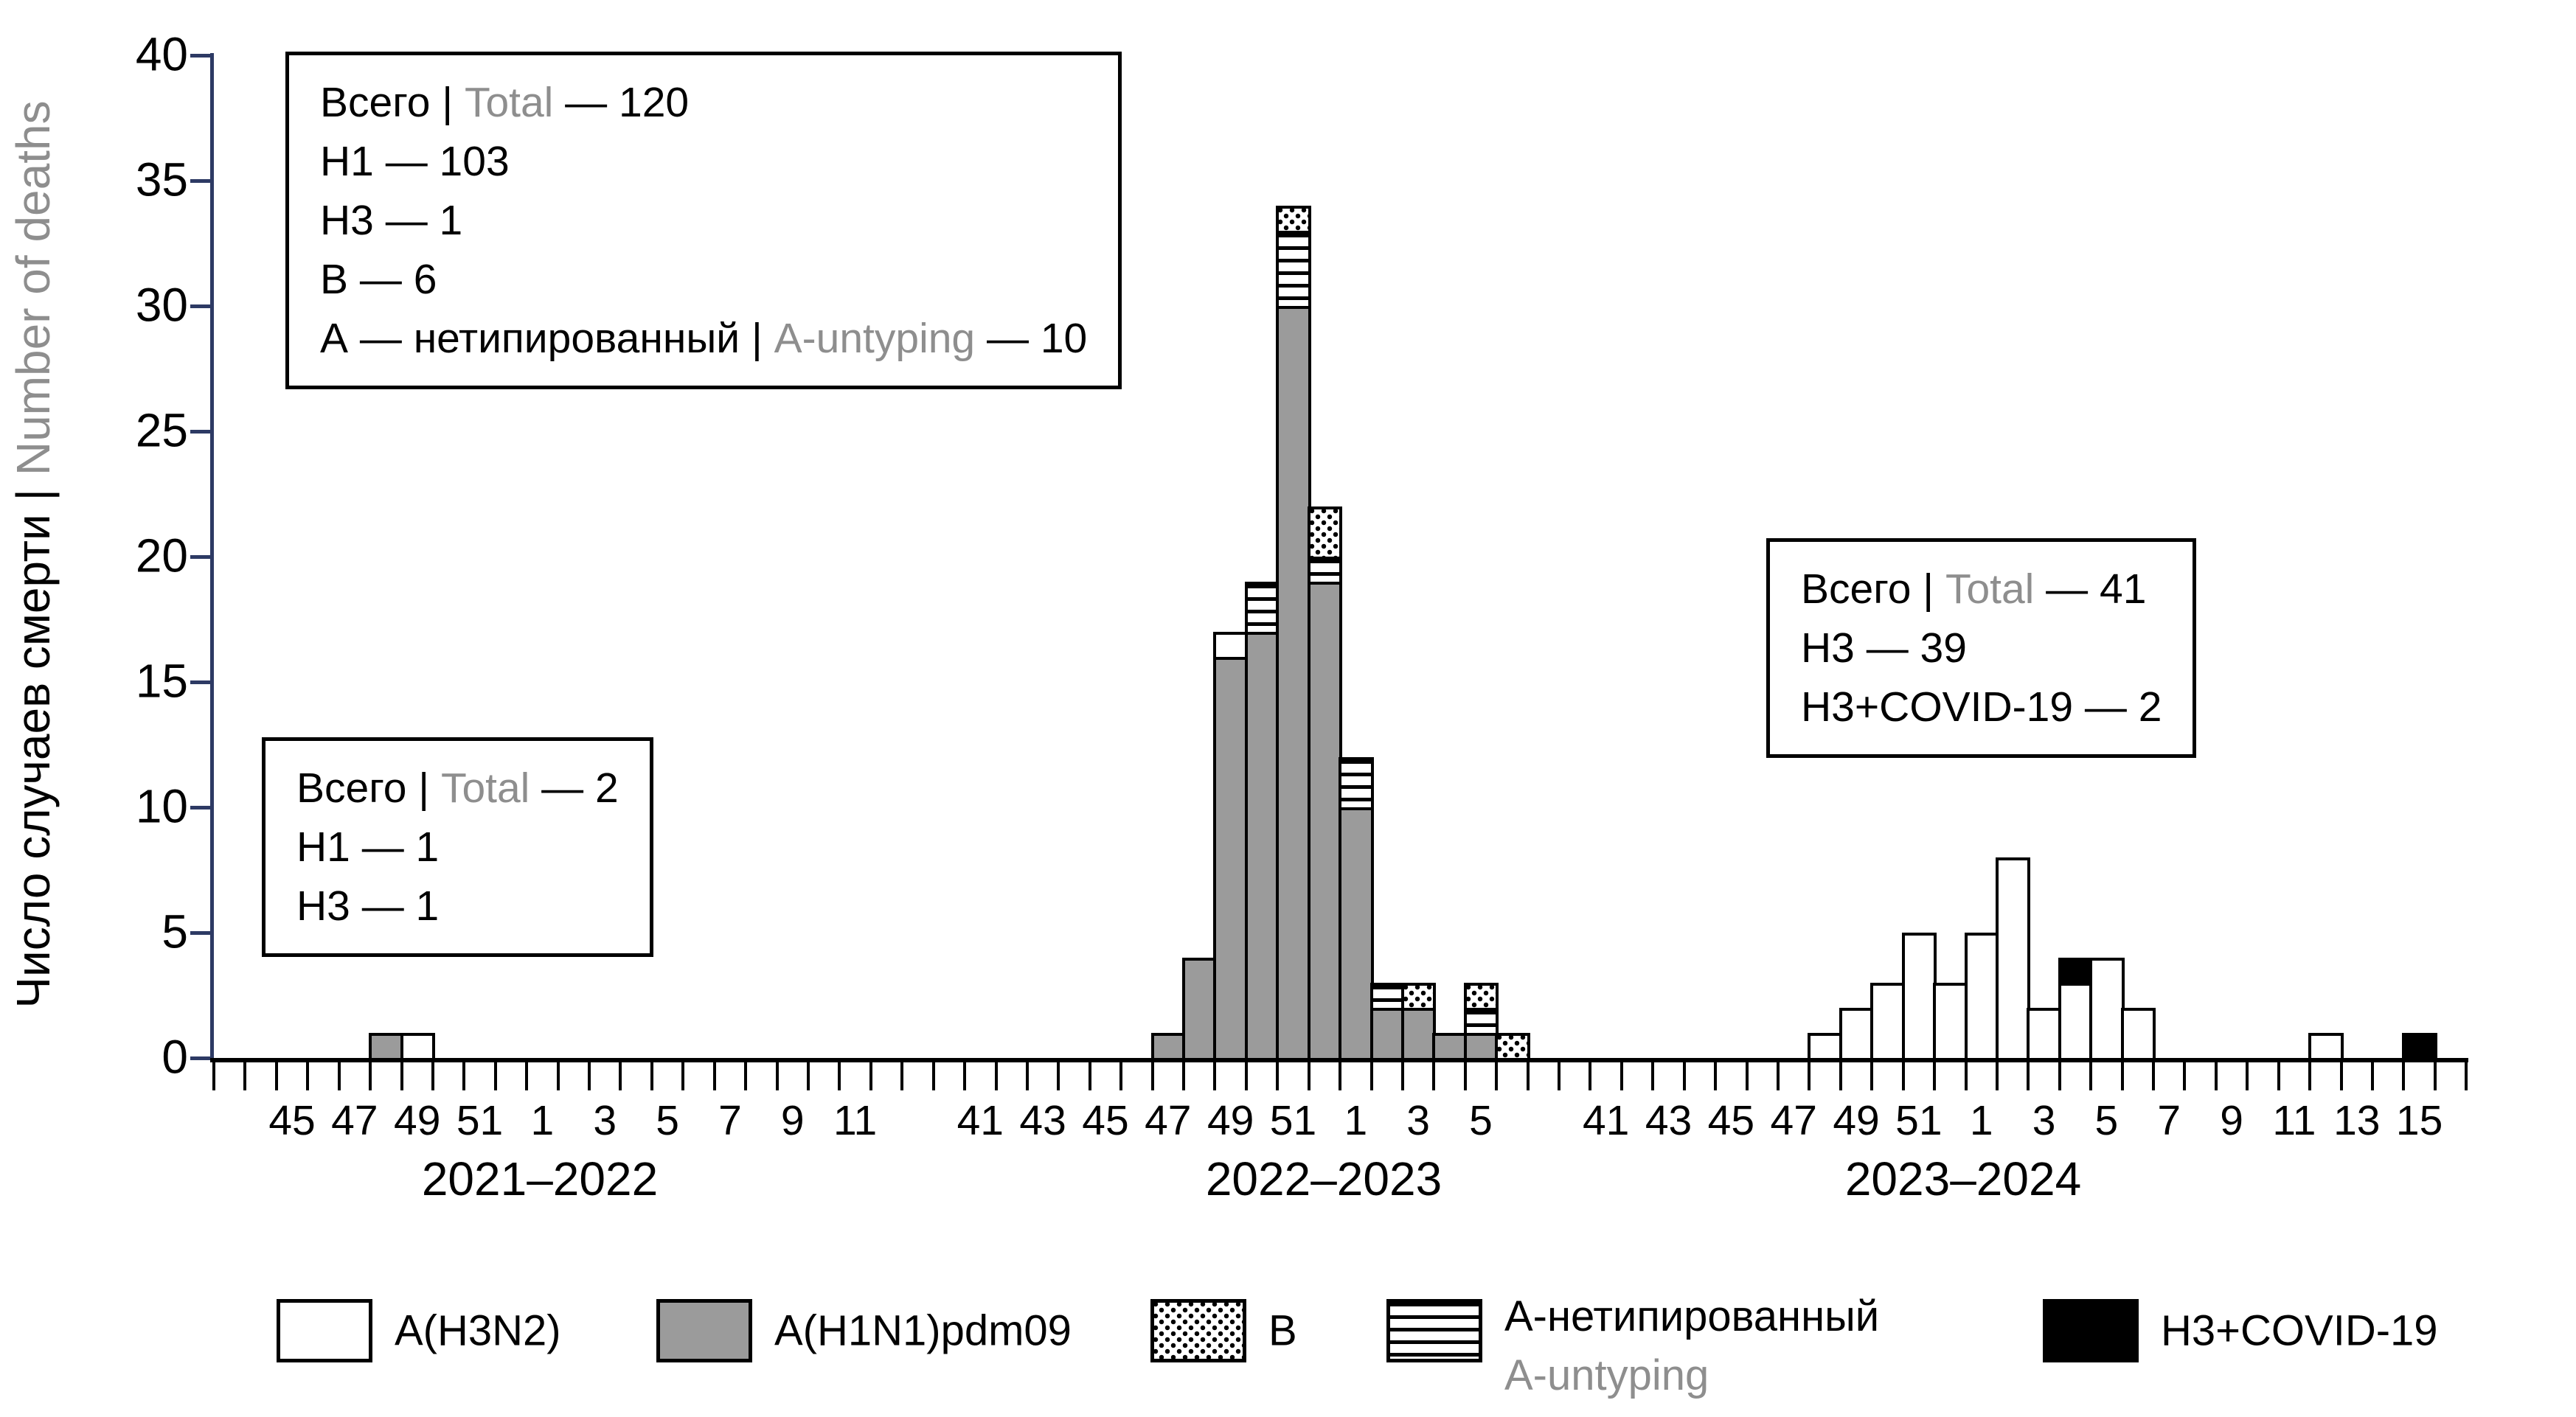 This screenshot has height=1417, width=2576. Describe the element at coordinates (703, 161) in the screenshot. I see `annotation-line: H1 — 103` at that location.